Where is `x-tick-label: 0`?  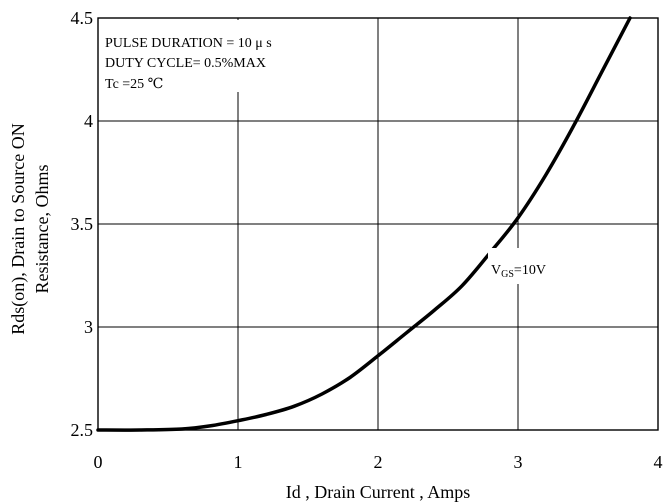
x-tick-label: 0 is located at coordinates (98, 462).